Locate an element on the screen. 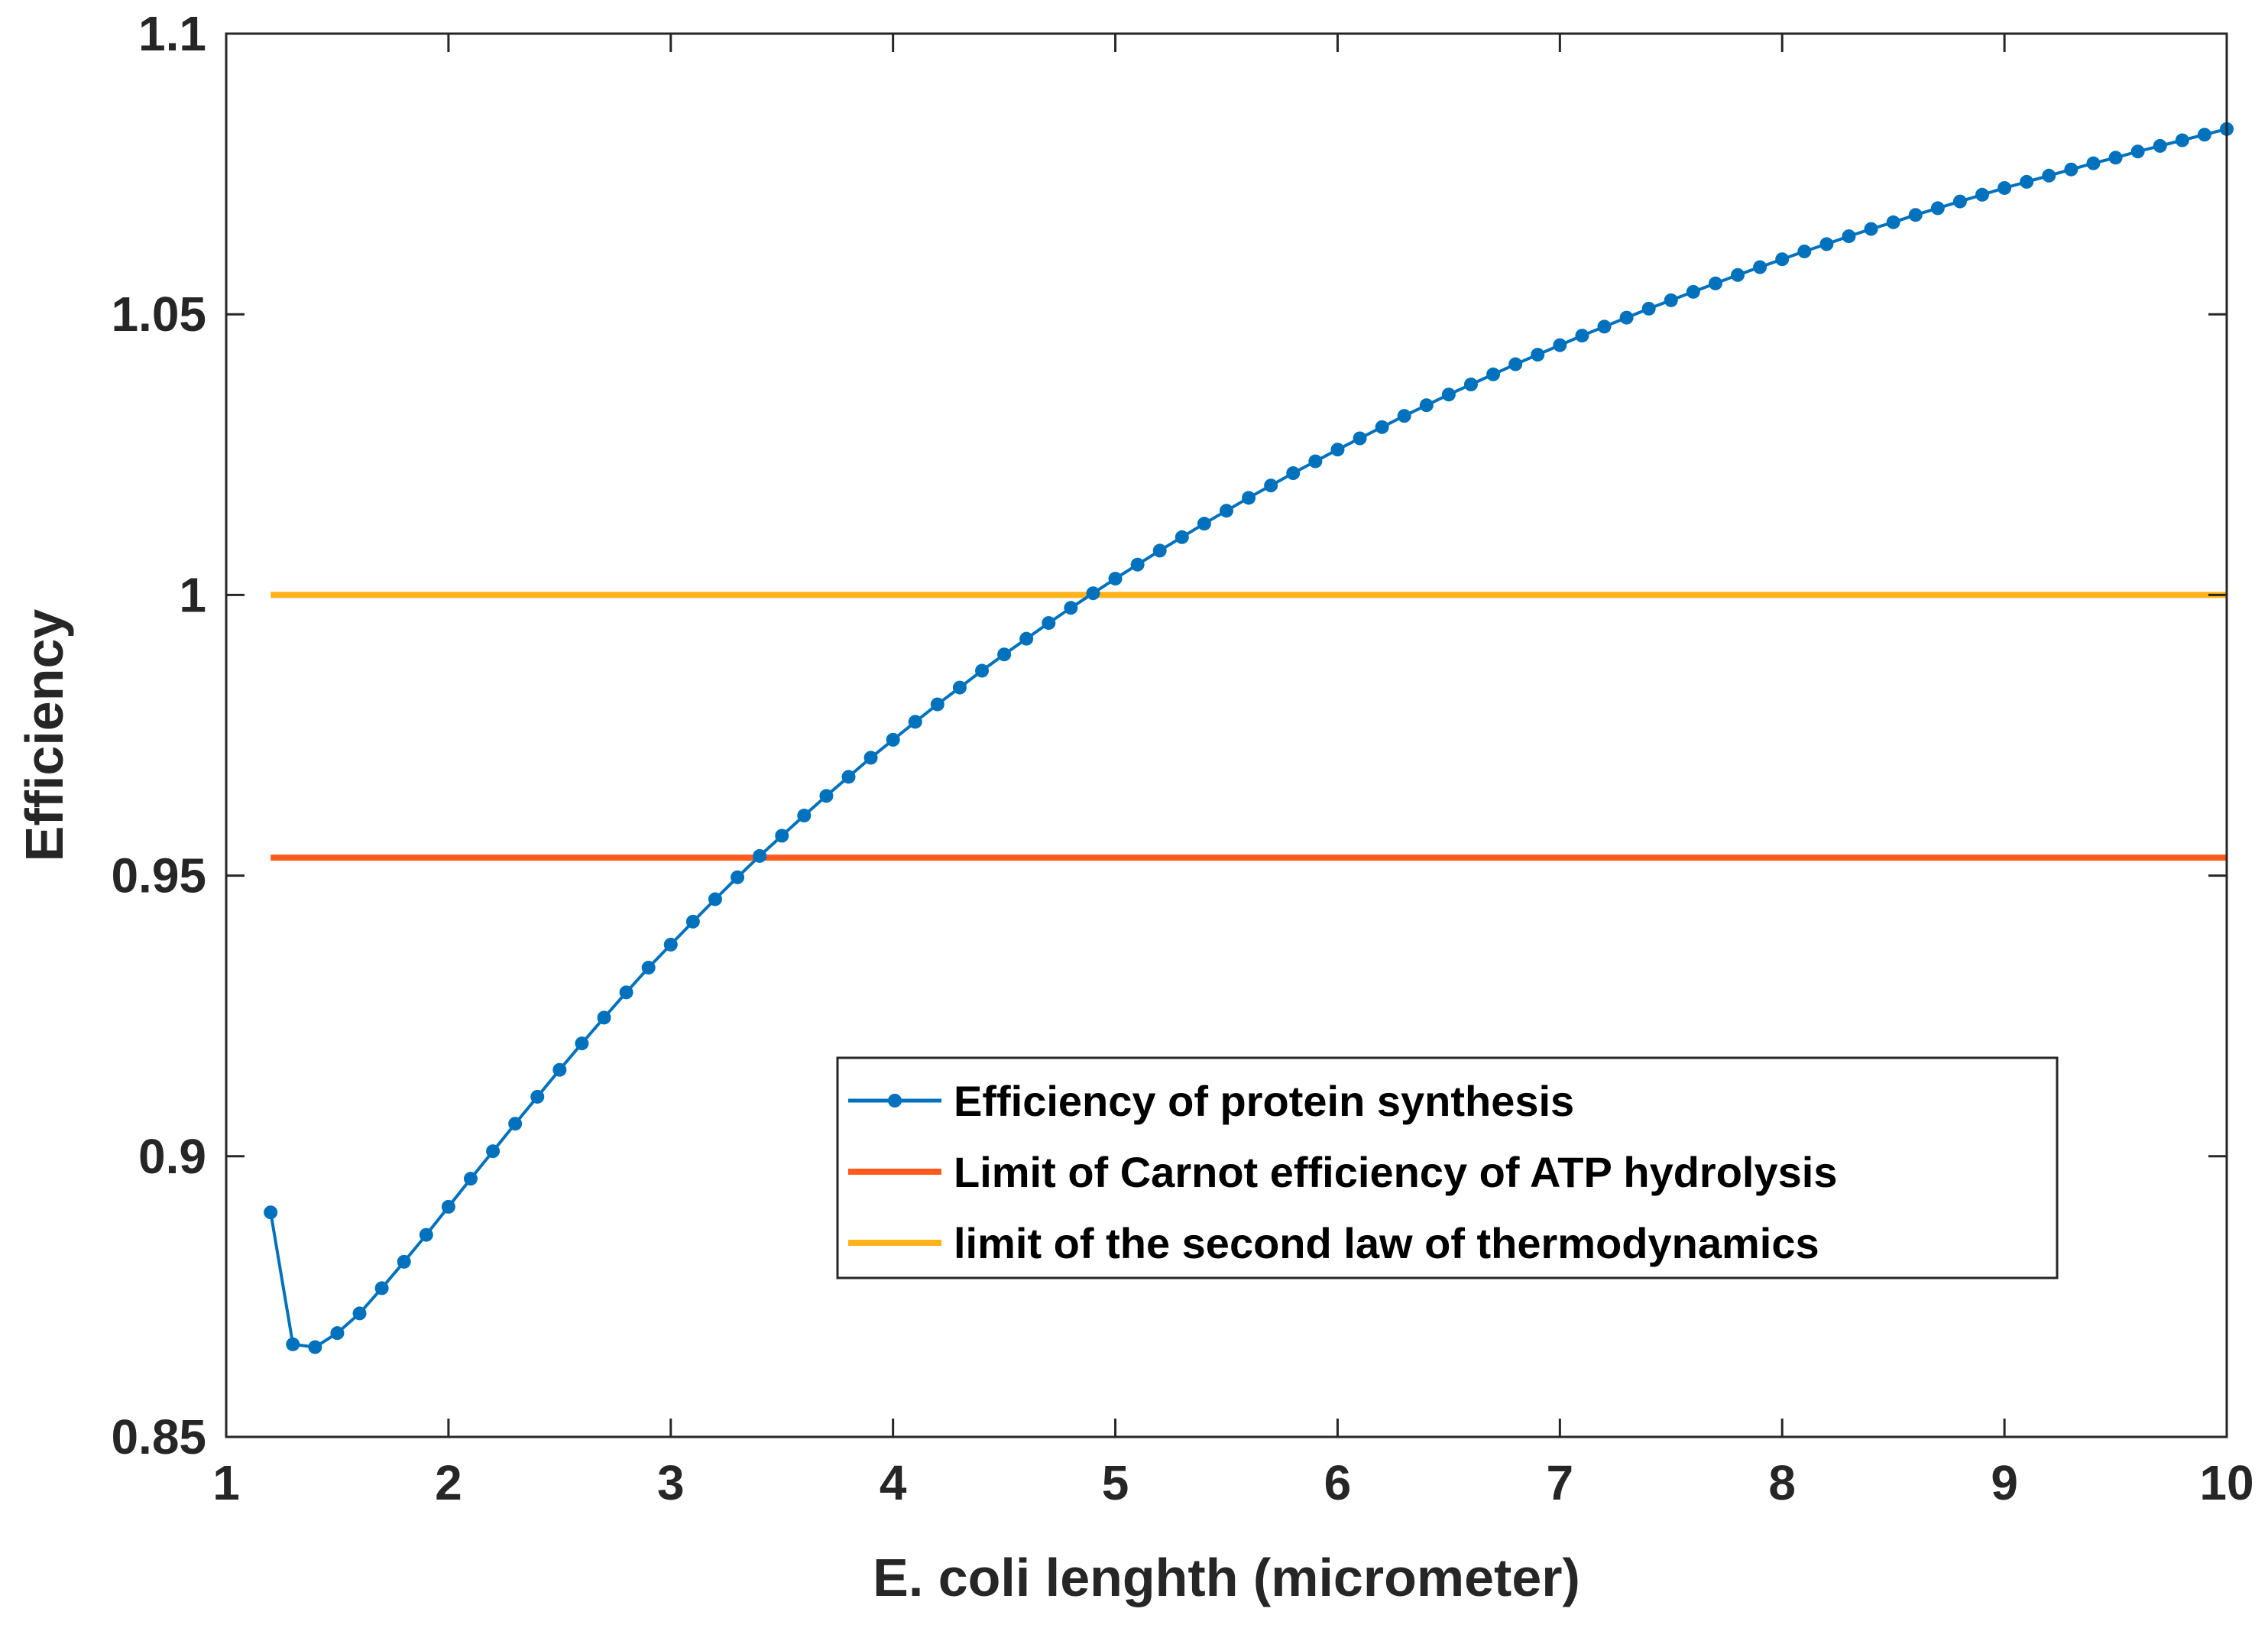 The height and width of the screenshot is (1628, 2268). x-tick-label: 7 is located at coordinates (1560, 1482).